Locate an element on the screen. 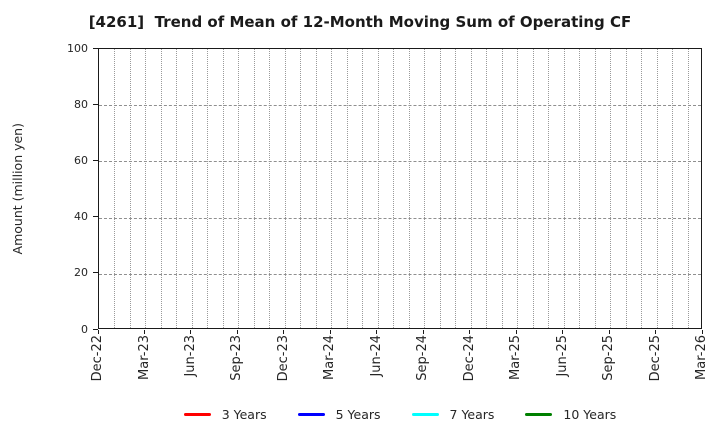 The image size is (720, 440). x-tick-label: Dec-22 is located at coordinates (97, 358).